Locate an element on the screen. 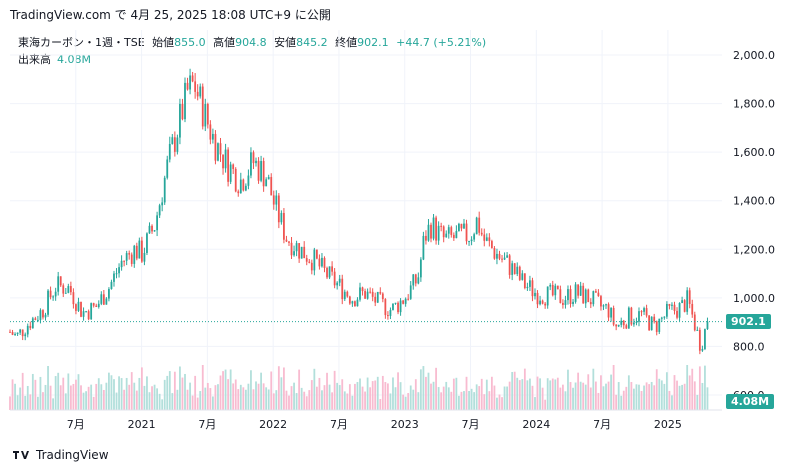  close-value: 902.1 is located at coordinates (373, 42).